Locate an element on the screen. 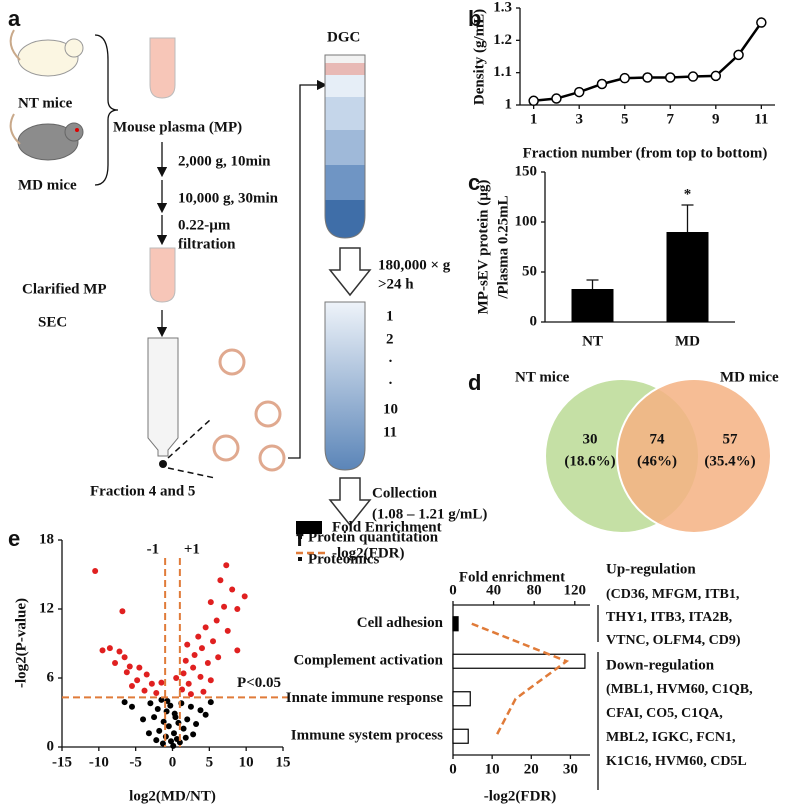 This screenshot has width=800, height=808. mouse-label: NT mice is located at coordinates (45, 103).